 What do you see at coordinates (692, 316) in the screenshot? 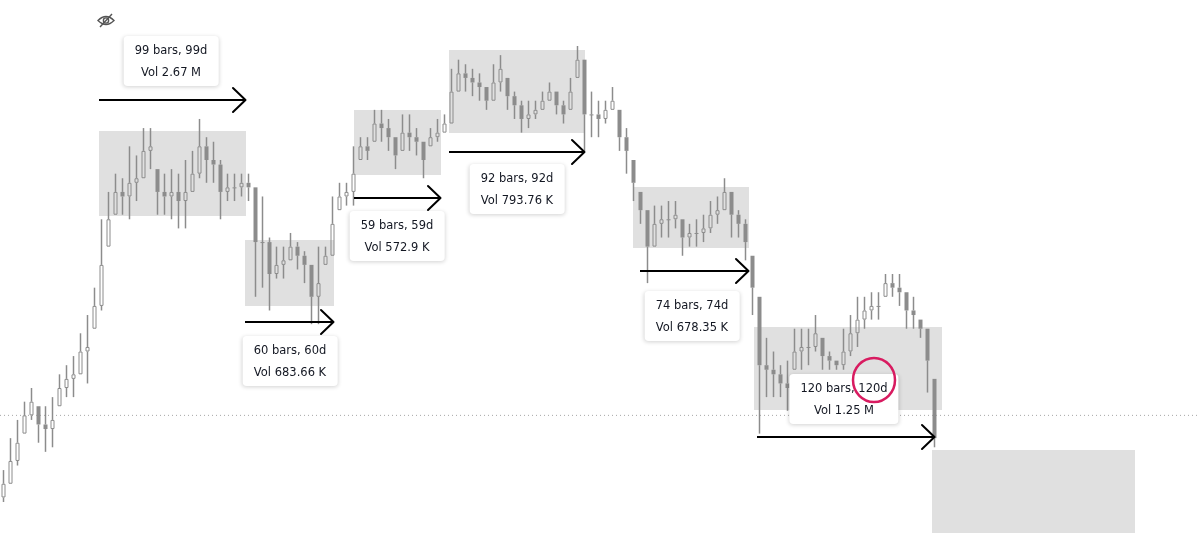
I see `annotation: 74 bars, 74d Vol 678.35 K` at bounding box center [692, 316].